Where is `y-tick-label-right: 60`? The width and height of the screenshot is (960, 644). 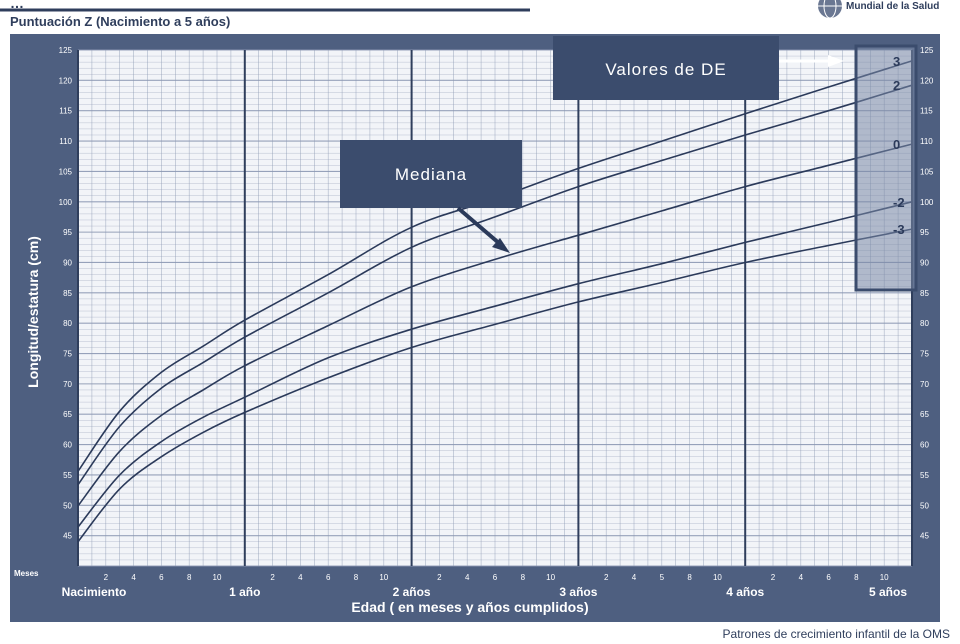
y-tick-label-right: 60 is located at coordinates (924, 445).